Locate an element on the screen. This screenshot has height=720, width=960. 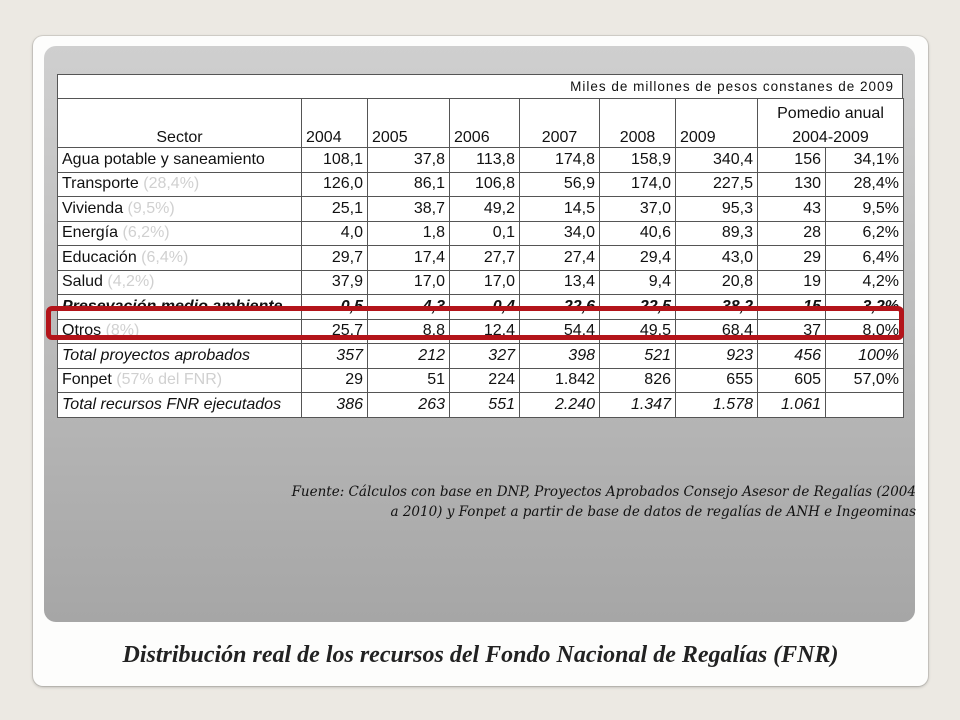
value-cell: 521 is located at coordinates (637, 356).